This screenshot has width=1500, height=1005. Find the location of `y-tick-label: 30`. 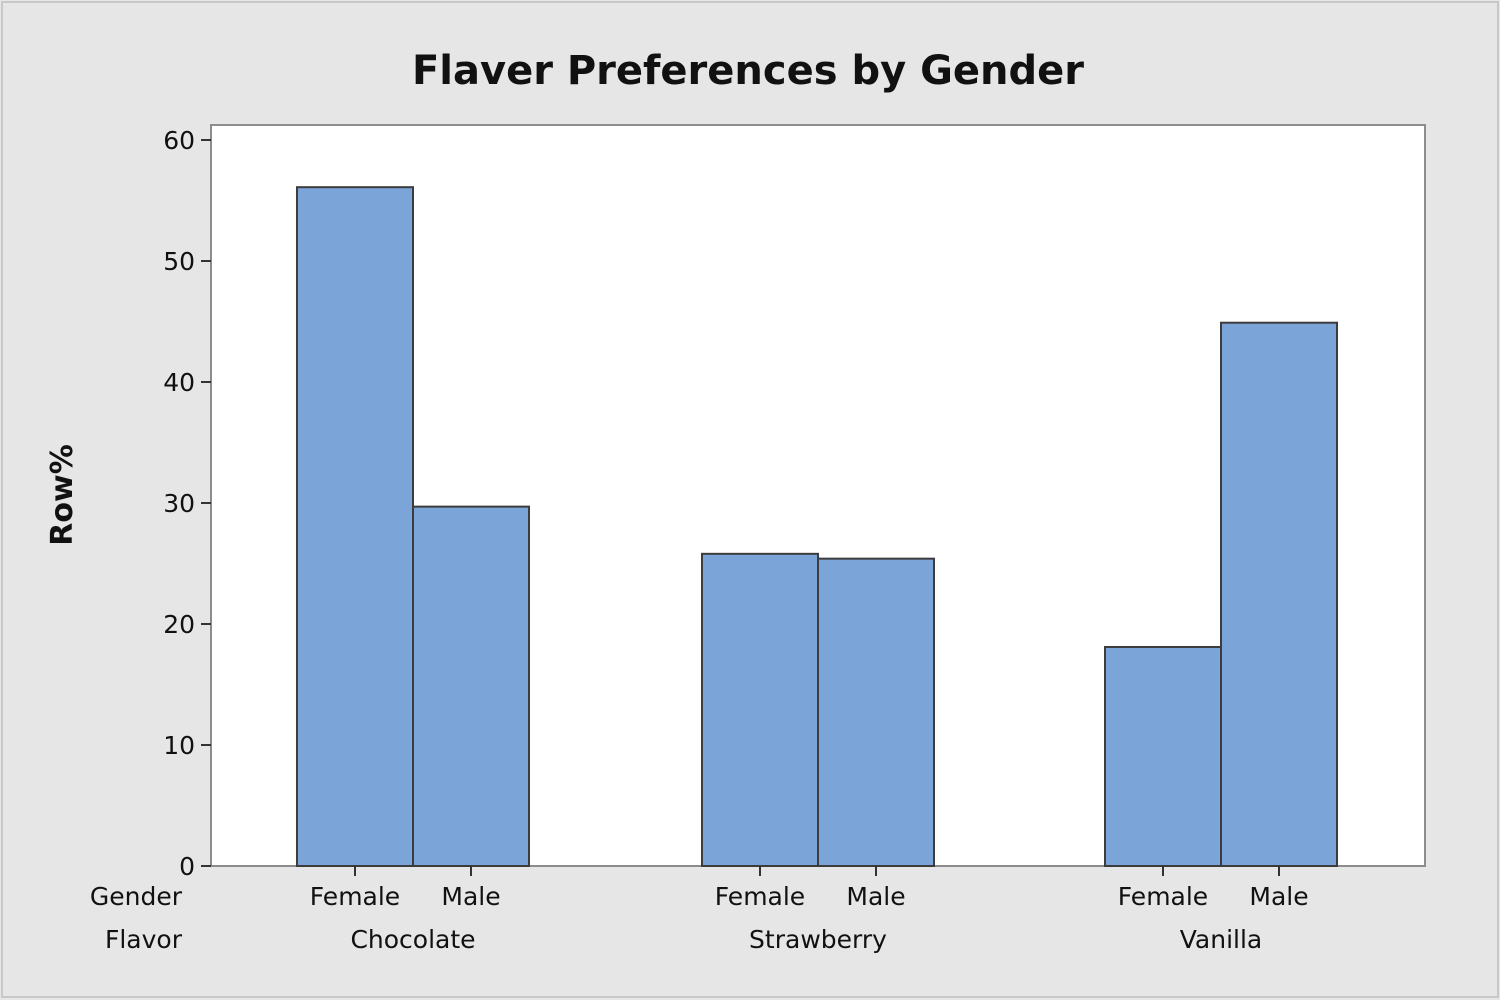

y-tick-label: 30 is located at coordinates (179, 503).